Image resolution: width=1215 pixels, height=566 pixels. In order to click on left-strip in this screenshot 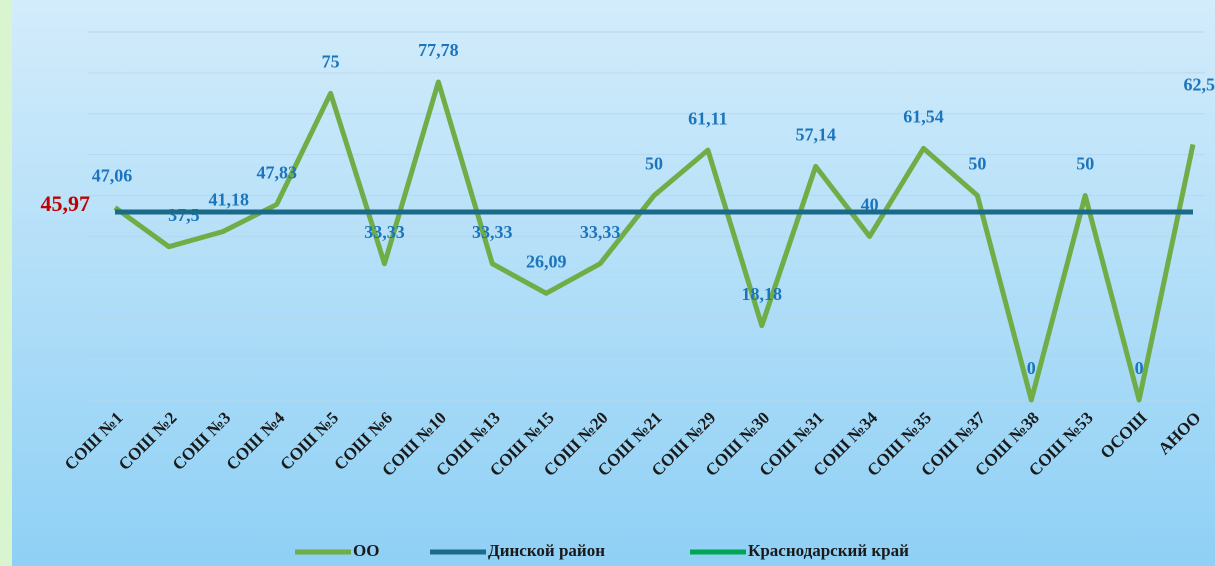, I will do `click(6, 283)`.